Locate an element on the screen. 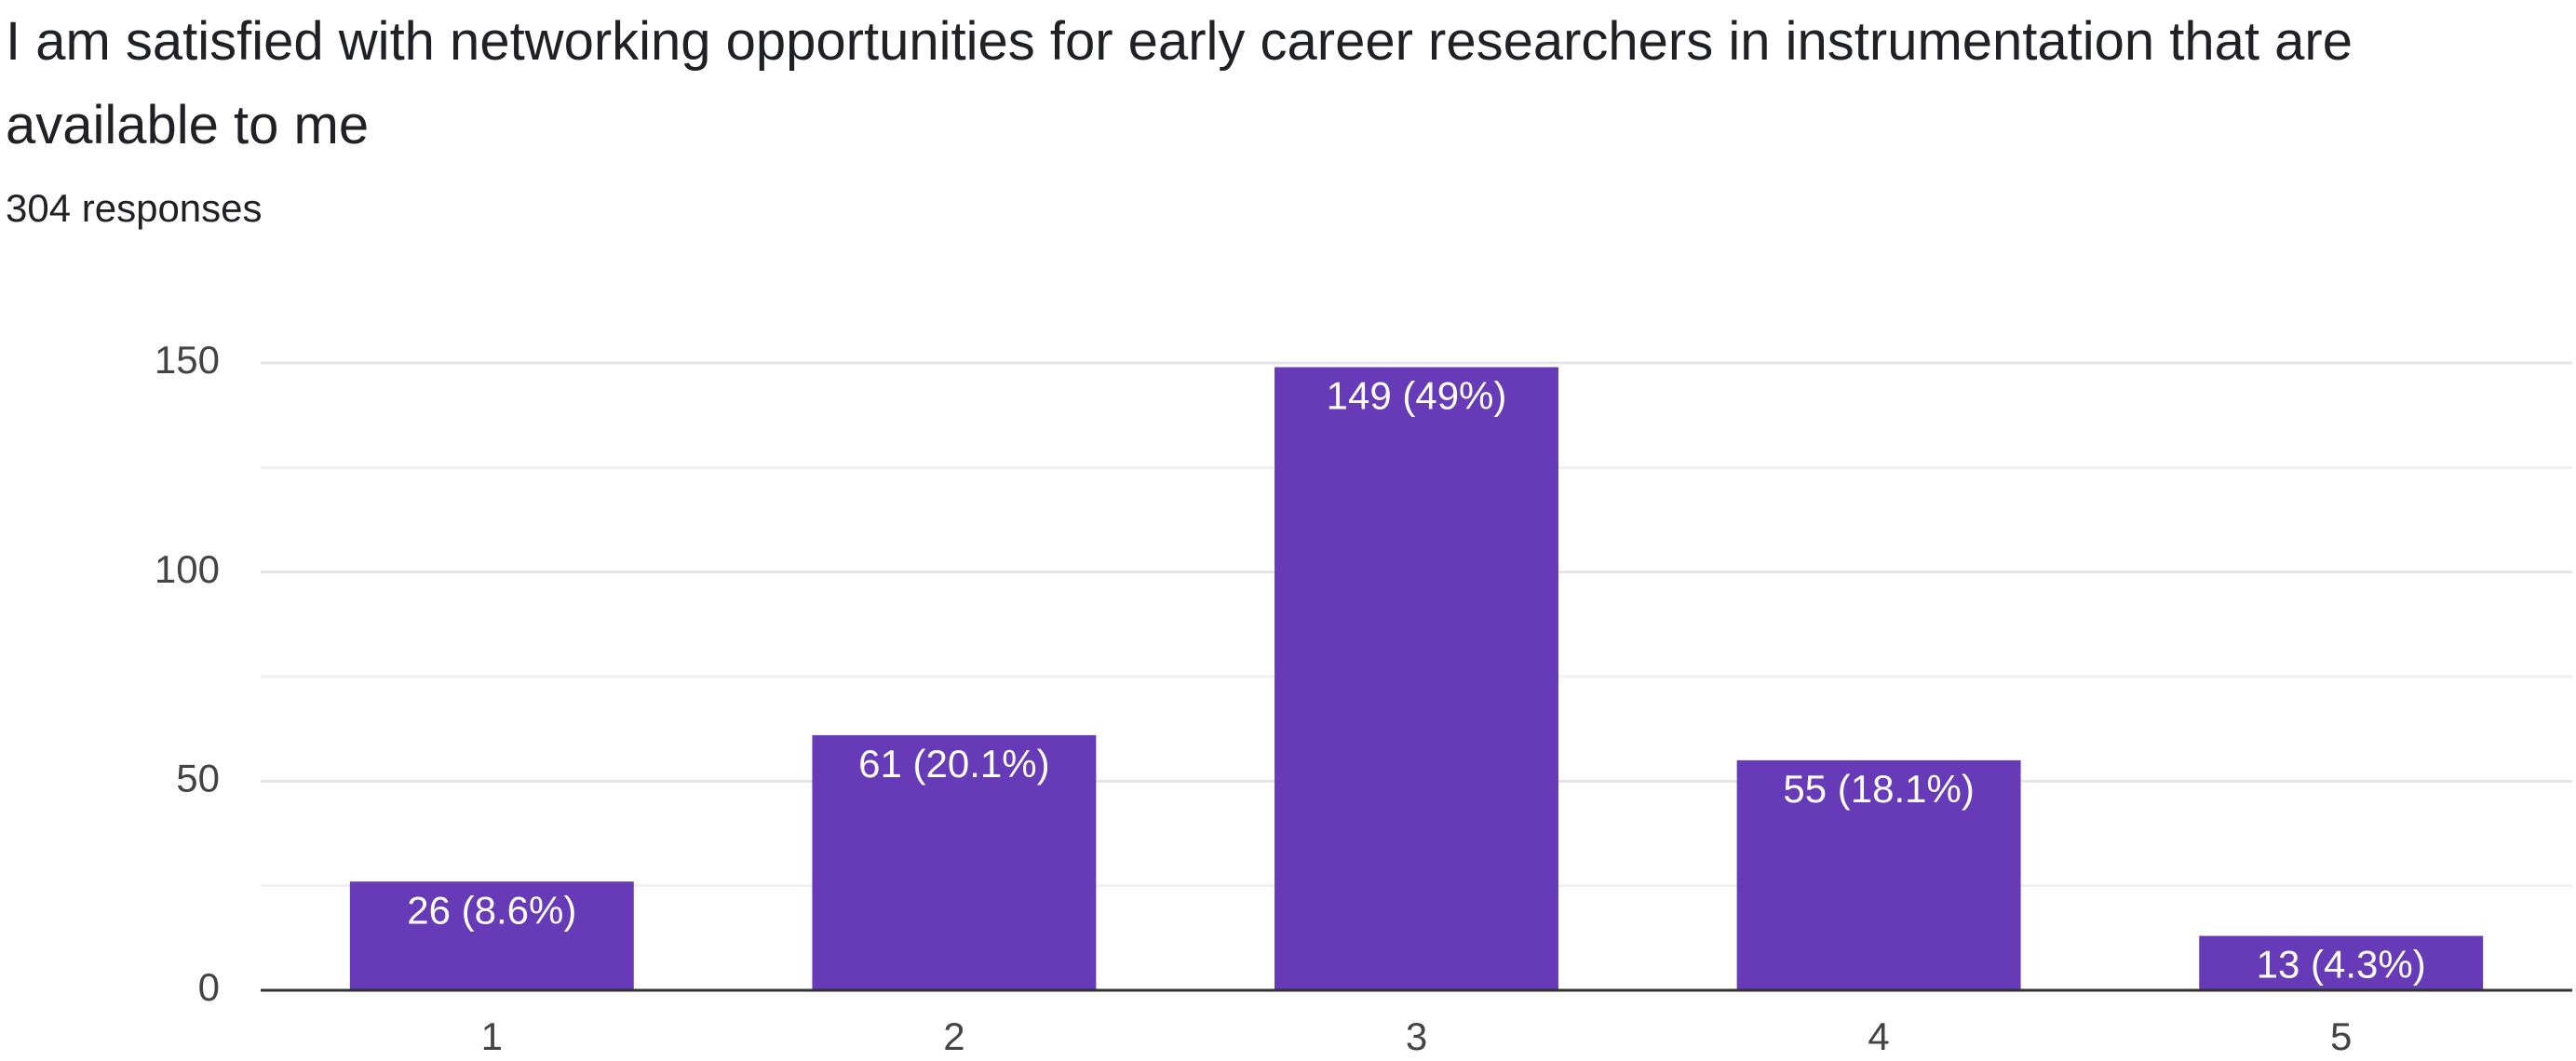 The width and height of the screenshot is (2576, 1061). y-tick-label: 0 is located at coordinates (209, 987).